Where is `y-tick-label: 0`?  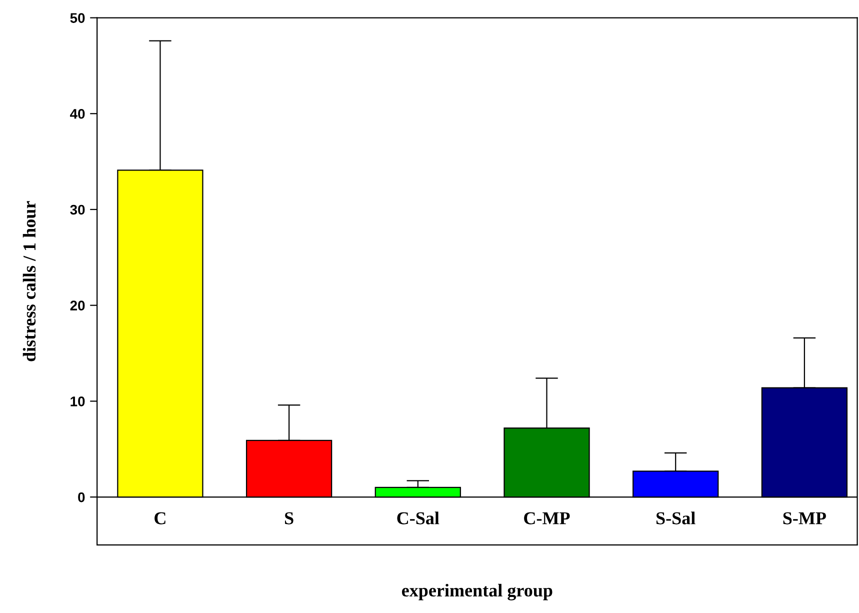
y-tick-label: 0 is located at coordinates (81, 497).